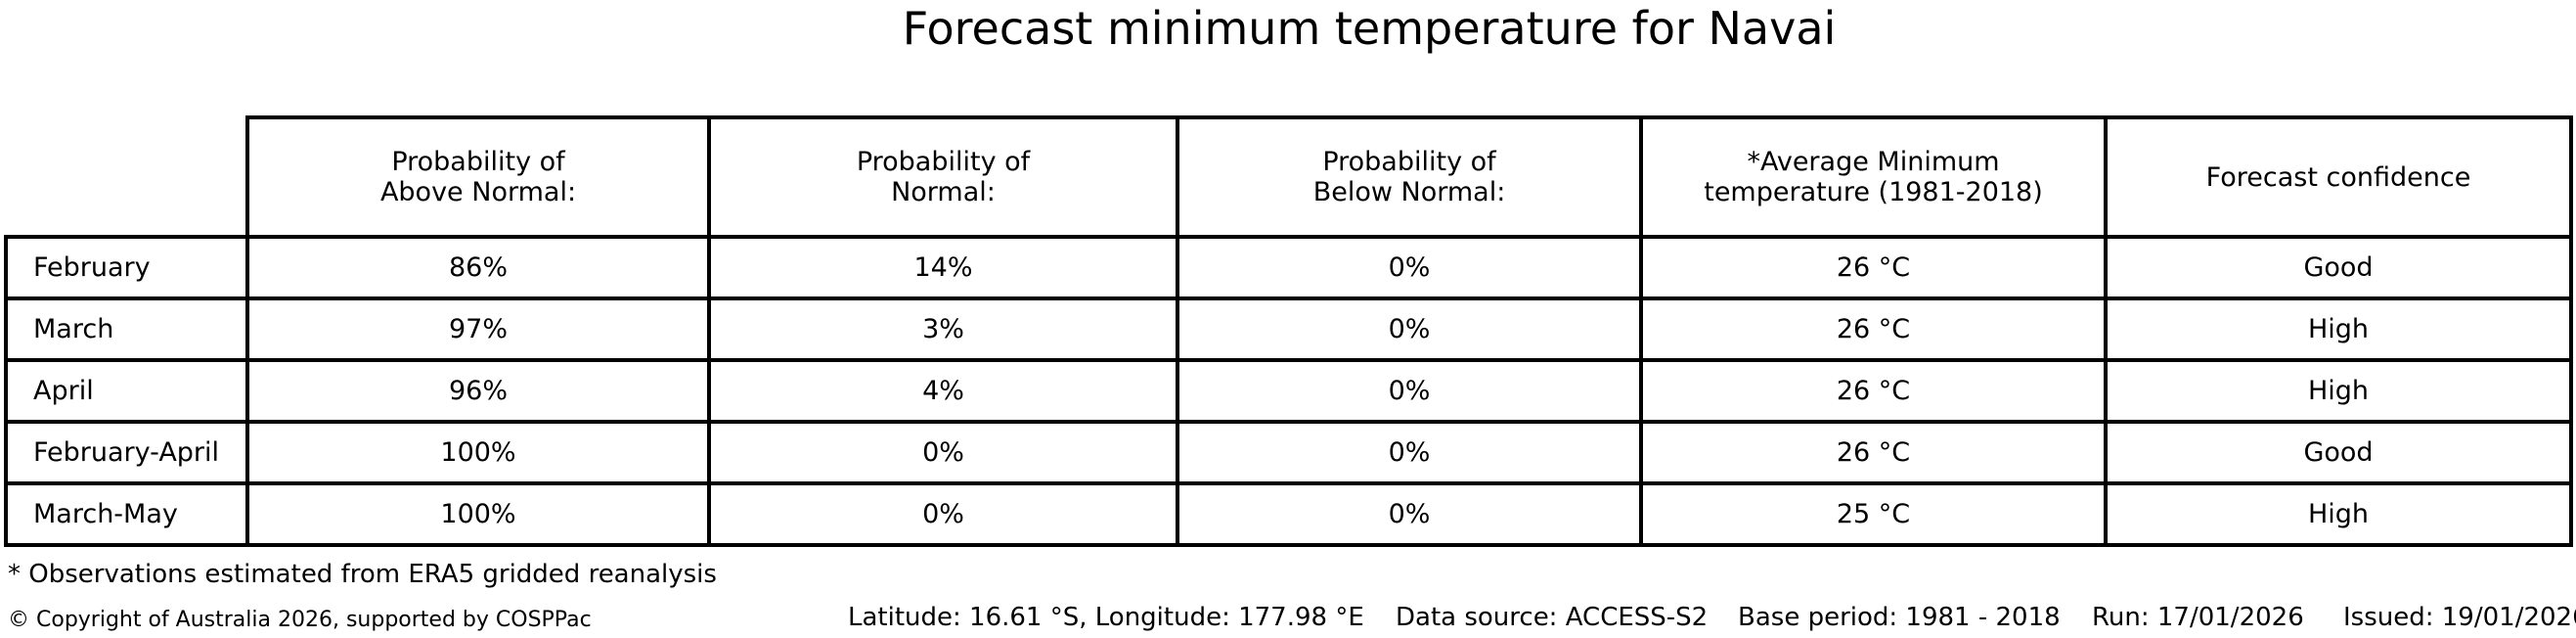  I want to click on row-label: March, so click(127, 329).